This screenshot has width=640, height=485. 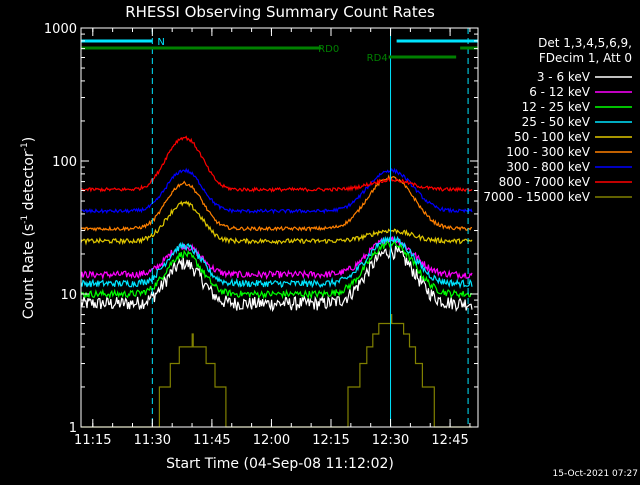 What do you see at coordinates (160, 42) in the screenshot?
I see `segment-label-N: N` at bounding box center [160, 42].